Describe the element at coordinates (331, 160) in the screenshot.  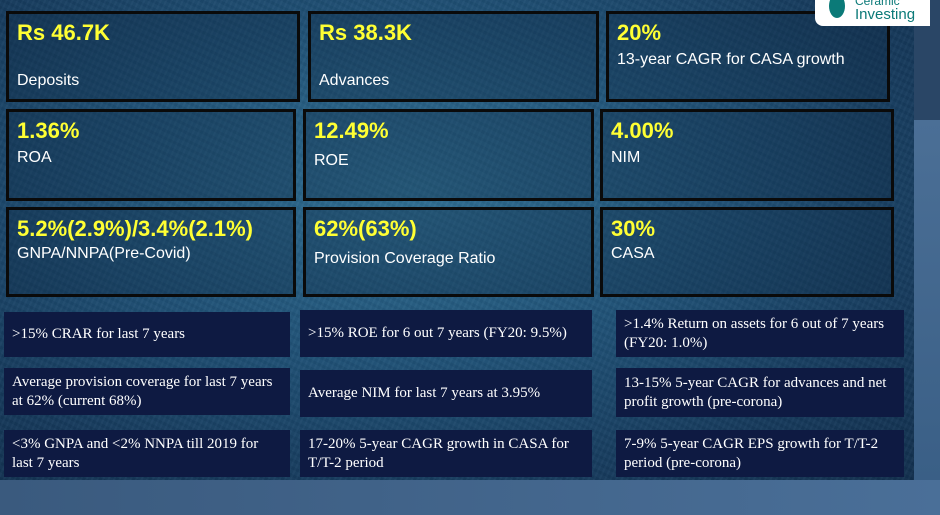
I see `metric-label: ROE` at that location.